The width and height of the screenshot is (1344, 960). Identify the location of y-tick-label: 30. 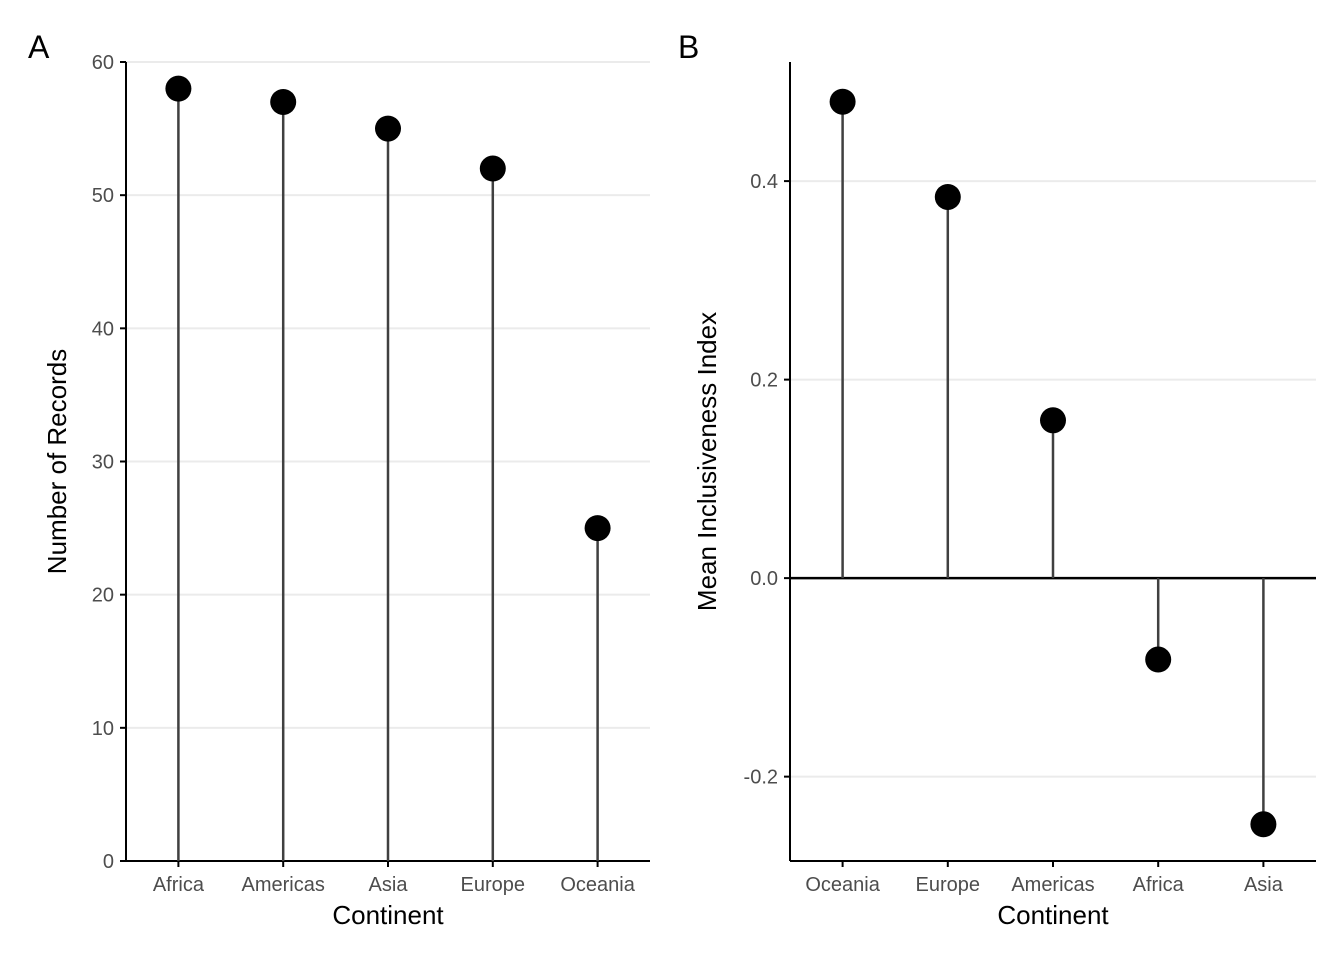
(103, 463).